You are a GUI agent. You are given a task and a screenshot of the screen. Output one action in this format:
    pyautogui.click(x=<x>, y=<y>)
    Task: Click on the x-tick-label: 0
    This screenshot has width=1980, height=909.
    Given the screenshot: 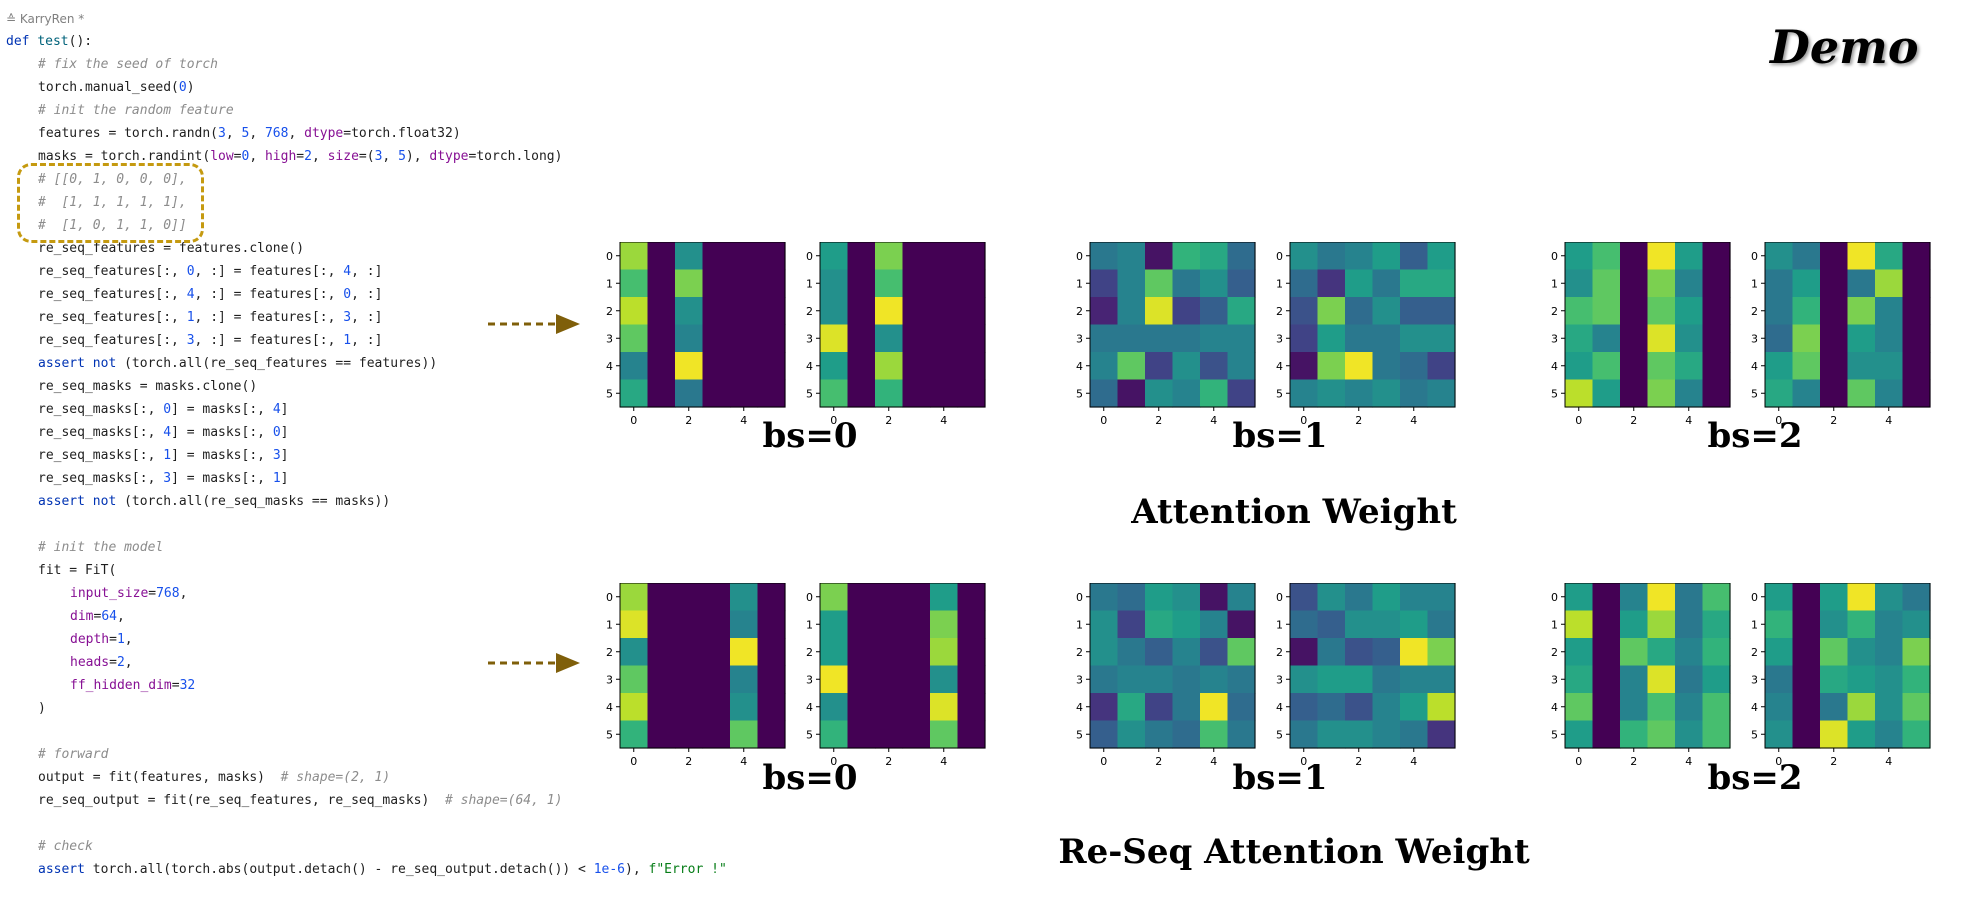 What is the action you would take?
    pyautogui.click(x=1578, y=420)
    